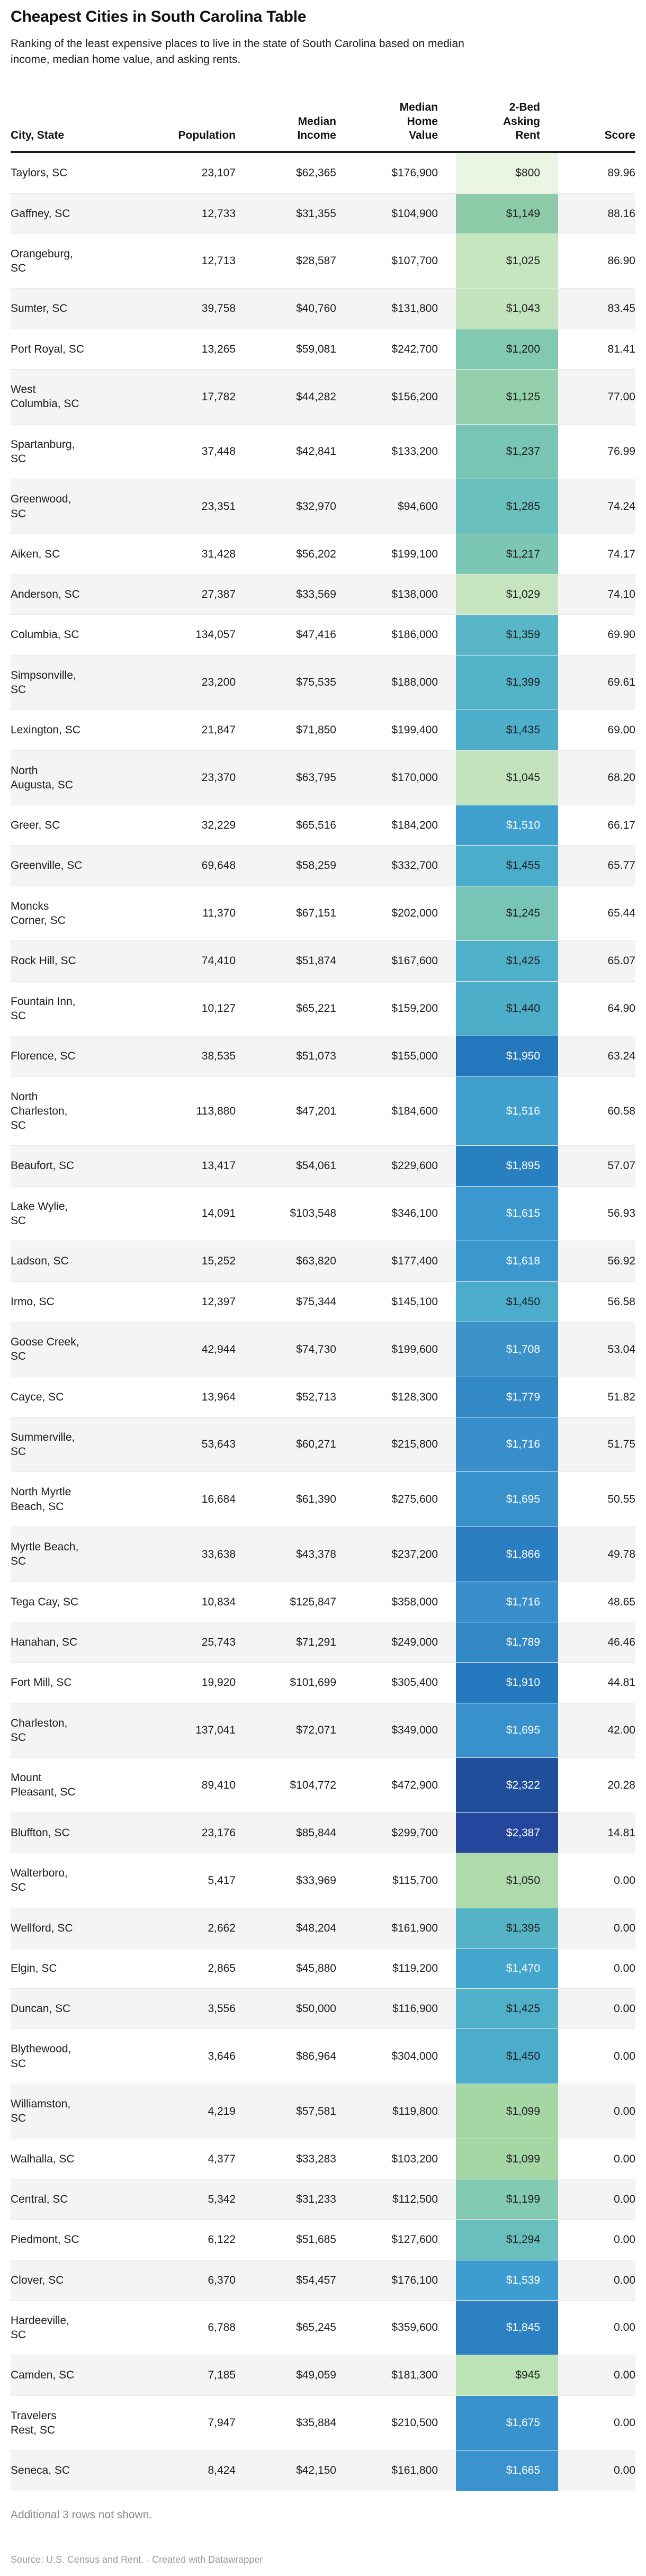  I want to click on cell-score: 50.55, so click(596, 1499).